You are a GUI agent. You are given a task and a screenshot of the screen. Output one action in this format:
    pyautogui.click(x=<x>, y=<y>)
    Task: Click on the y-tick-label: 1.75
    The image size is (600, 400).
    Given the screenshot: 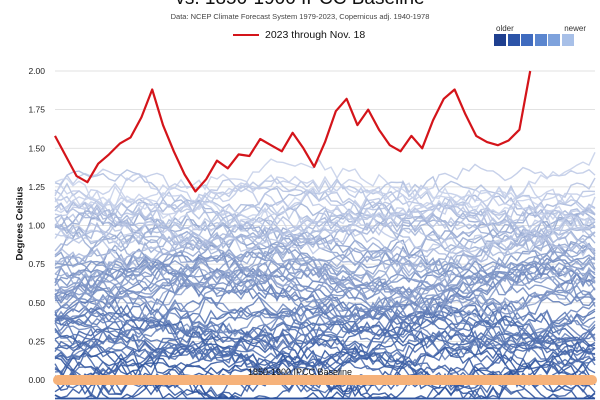 What is the action you would take?
    pyautogui.click(x=36, y=110)
    